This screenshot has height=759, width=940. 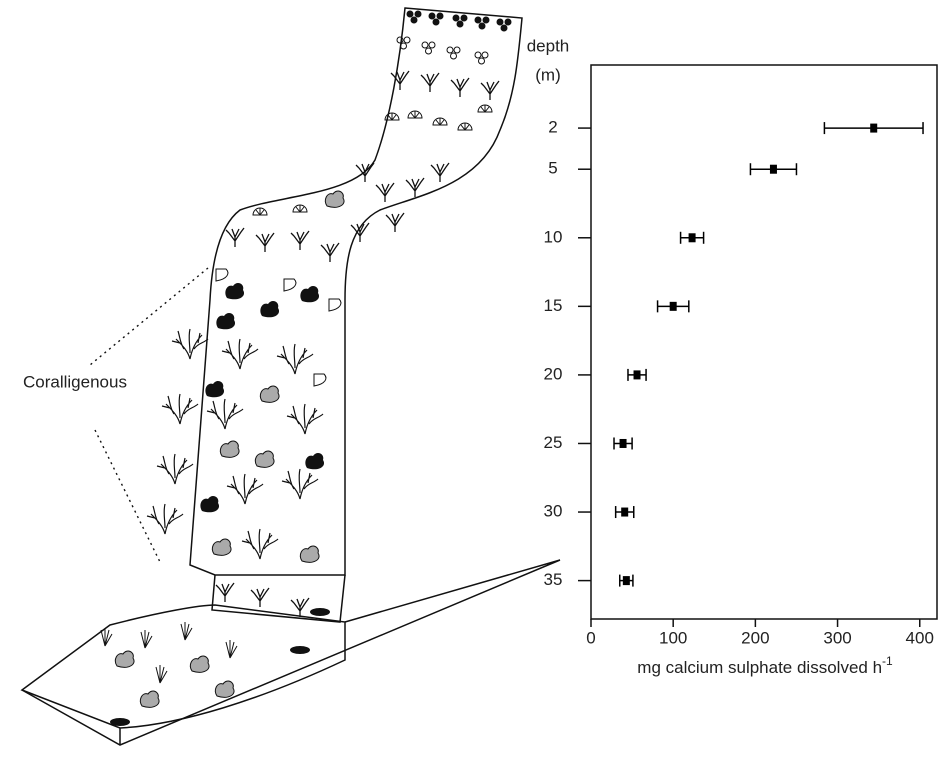 What do you see at coordinates (920, 637) in the screenshot?
I see `x-tick-label: 400` at bounding box center [920, 637].